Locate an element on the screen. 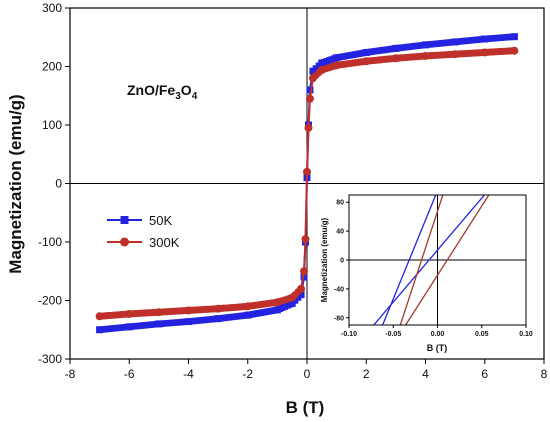 This screenshot has height=422, width=550. inset-x-tick-label: -0.05 is located at coordinates (393, 334).